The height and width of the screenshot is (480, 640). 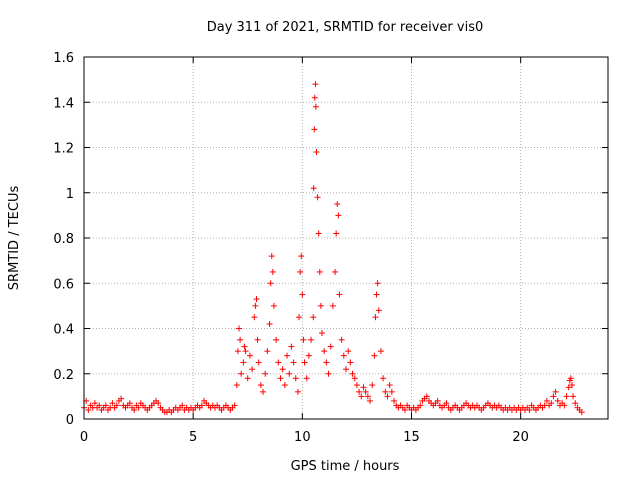 I want to click on y-tick-label: 0, so click(x=70, y=420).